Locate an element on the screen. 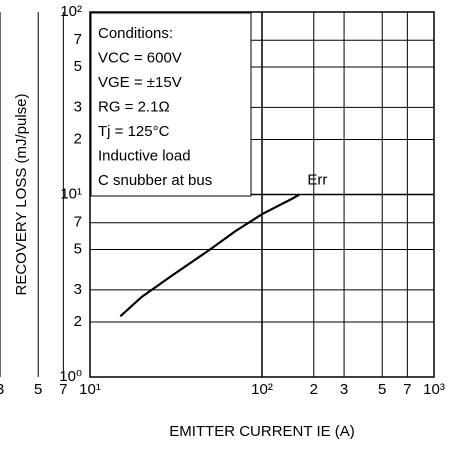  conditions-box is located at coordinates (171, 104).